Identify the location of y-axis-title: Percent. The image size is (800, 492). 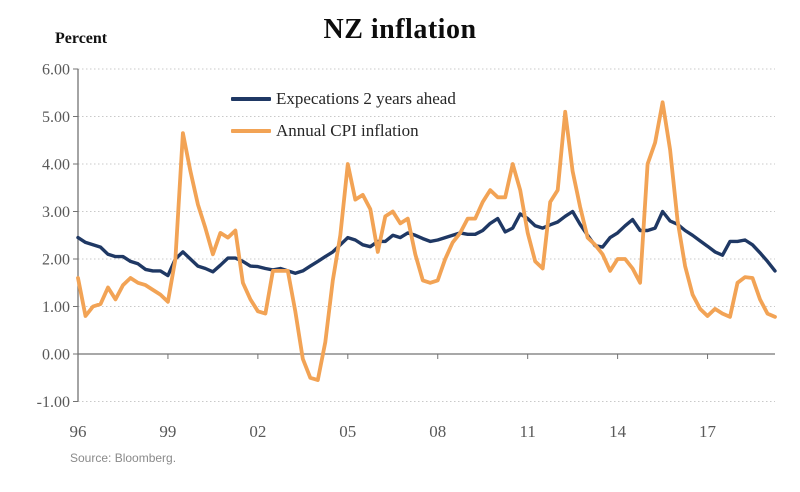
(81, 38).